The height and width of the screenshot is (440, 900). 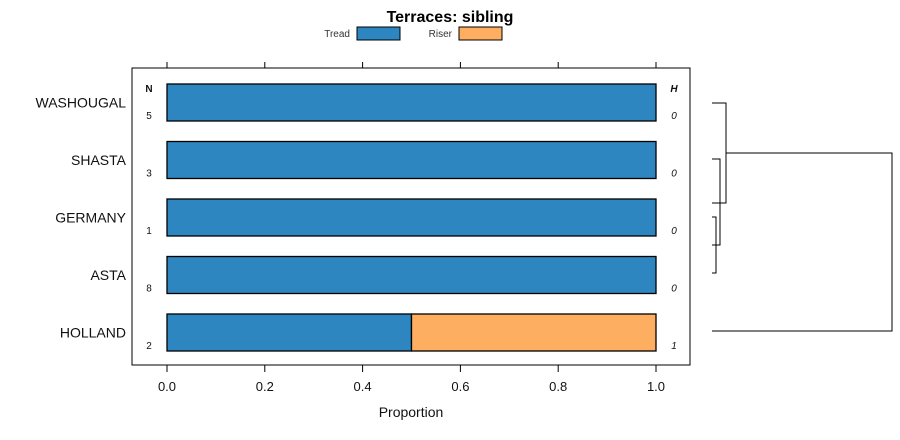 I want to click on n-value-holland: 2, so click(x=149, y=346).